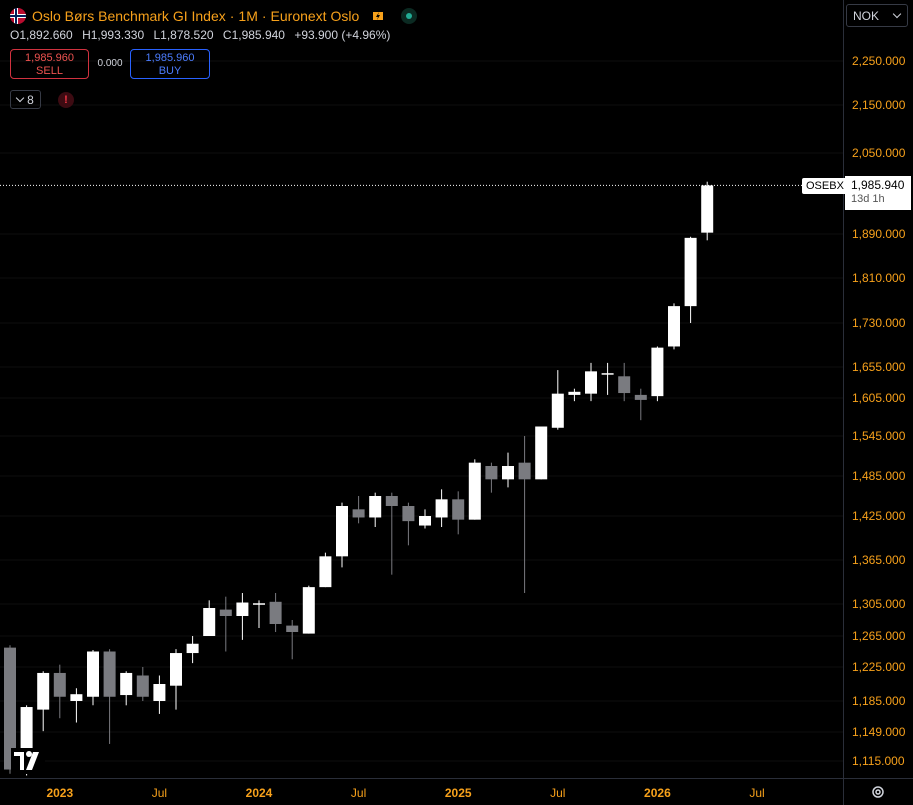 This screenshot has width=913, height=805. I want to click on price-tick-label: 1,425.000, so click(879, 516).